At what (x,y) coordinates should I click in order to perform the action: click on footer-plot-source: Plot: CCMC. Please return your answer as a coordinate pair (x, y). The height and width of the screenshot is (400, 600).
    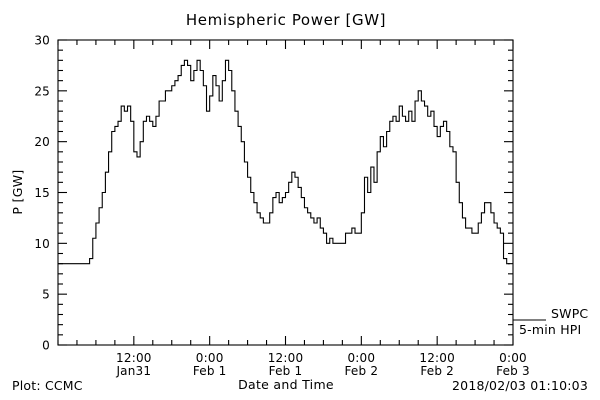
    Looking at the image, I should click on (47, 385).